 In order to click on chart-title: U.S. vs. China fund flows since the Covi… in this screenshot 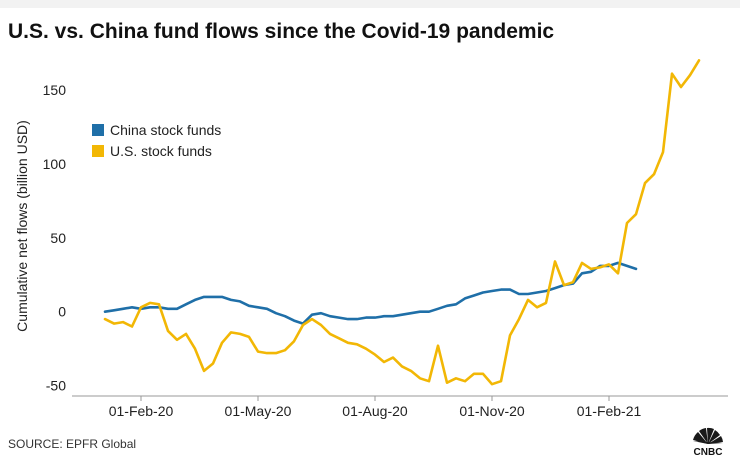, I will do `click(281, 31)`.